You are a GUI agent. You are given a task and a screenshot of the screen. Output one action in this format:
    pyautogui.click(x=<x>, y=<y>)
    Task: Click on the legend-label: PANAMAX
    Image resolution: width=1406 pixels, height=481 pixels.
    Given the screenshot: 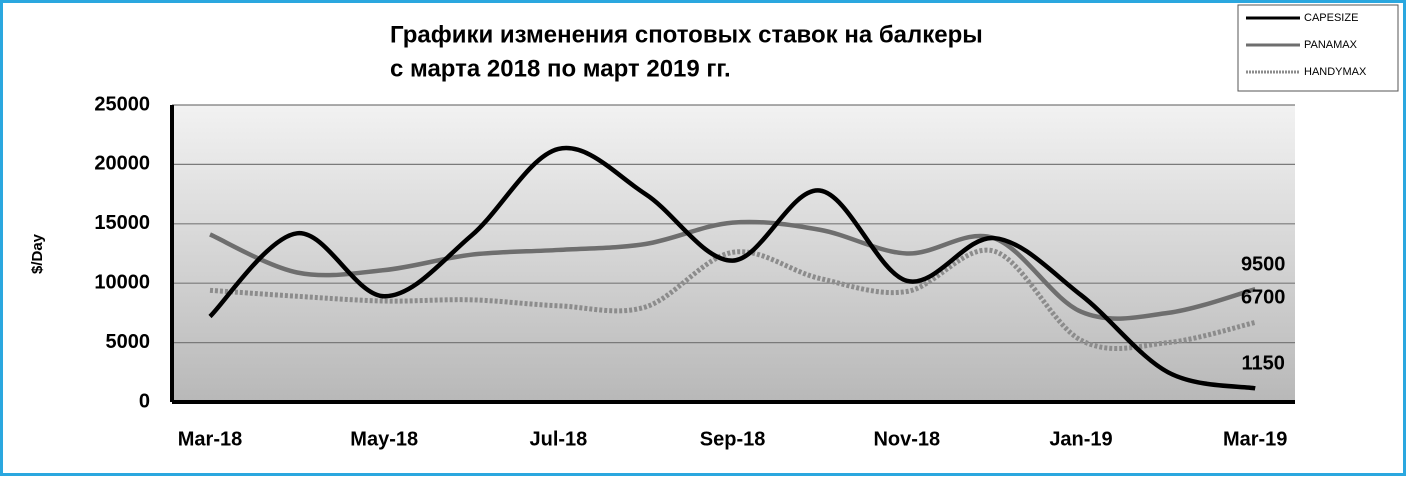 What is the action you would take?
    pyautogui.click(x=1331, y=45)
    